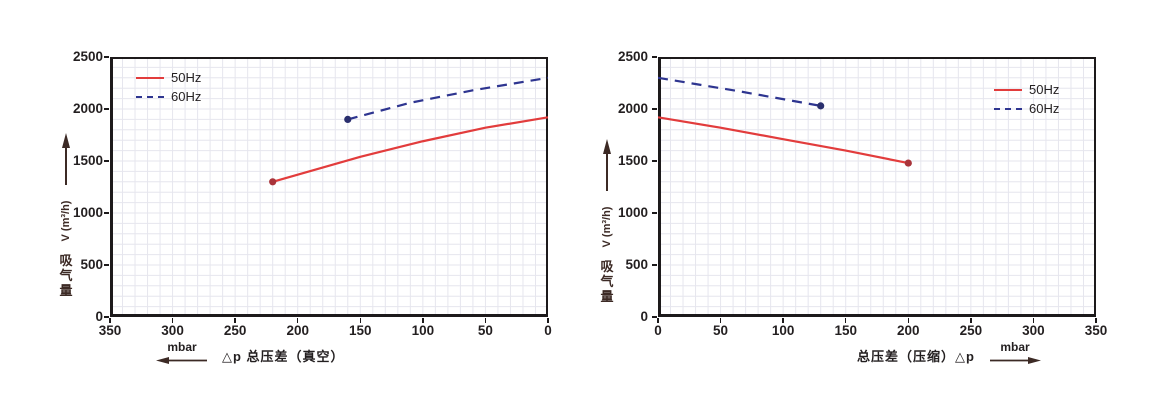 This screenshot has width=1160, height=420. I want to click on y-label-char: 吸, so click(607, 266).